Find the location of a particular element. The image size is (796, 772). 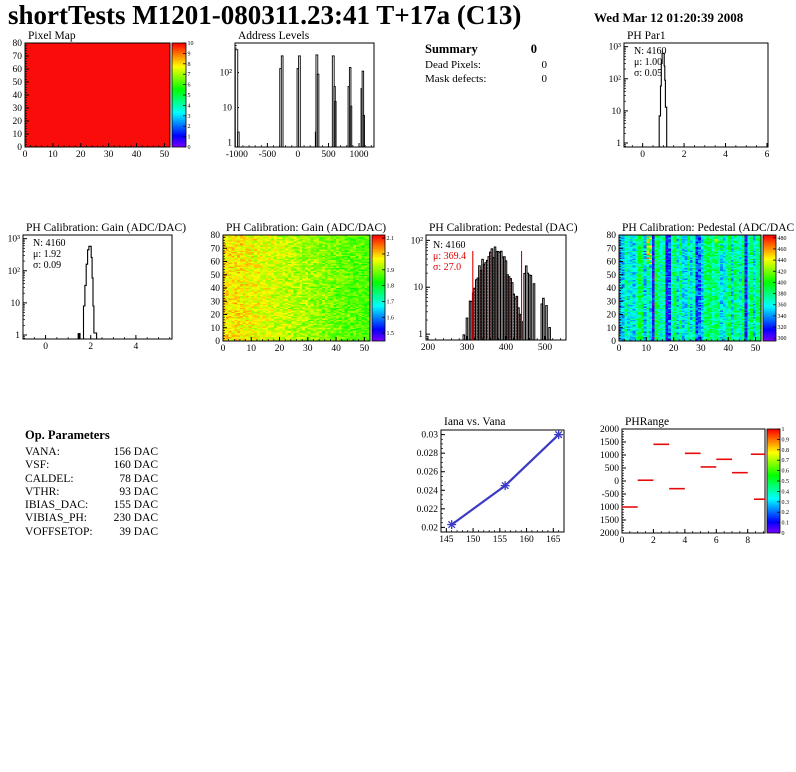

svg-text: 0.2 is located at coordinates (786, 513).